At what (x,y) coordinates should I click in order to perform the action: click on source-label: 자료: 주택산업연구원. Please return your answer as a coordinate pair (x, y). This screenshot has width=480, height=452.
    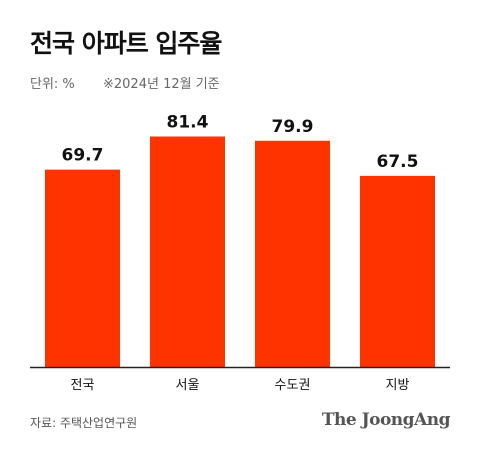
    Looking at the image, I should click on (84, 423).